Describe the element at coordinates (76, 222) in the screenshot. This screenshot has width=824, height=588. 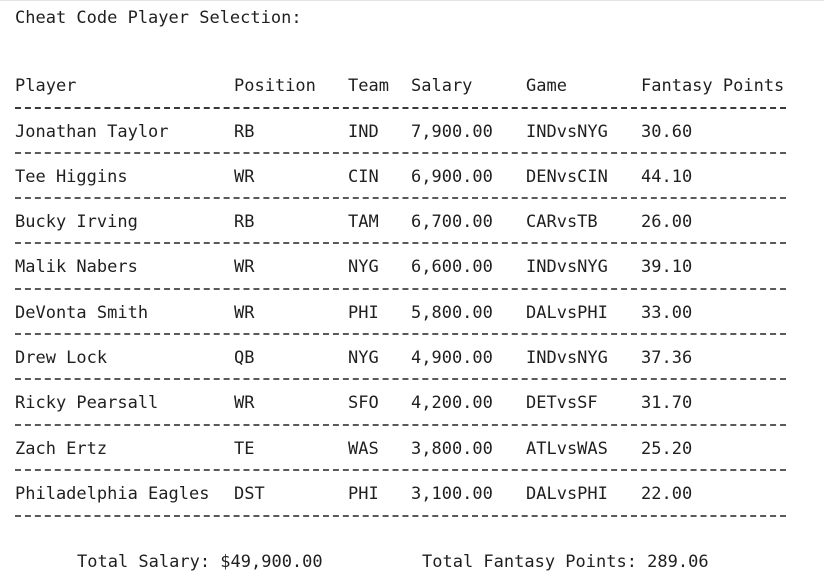
I see `player-name: Bucky Irving` at that location.